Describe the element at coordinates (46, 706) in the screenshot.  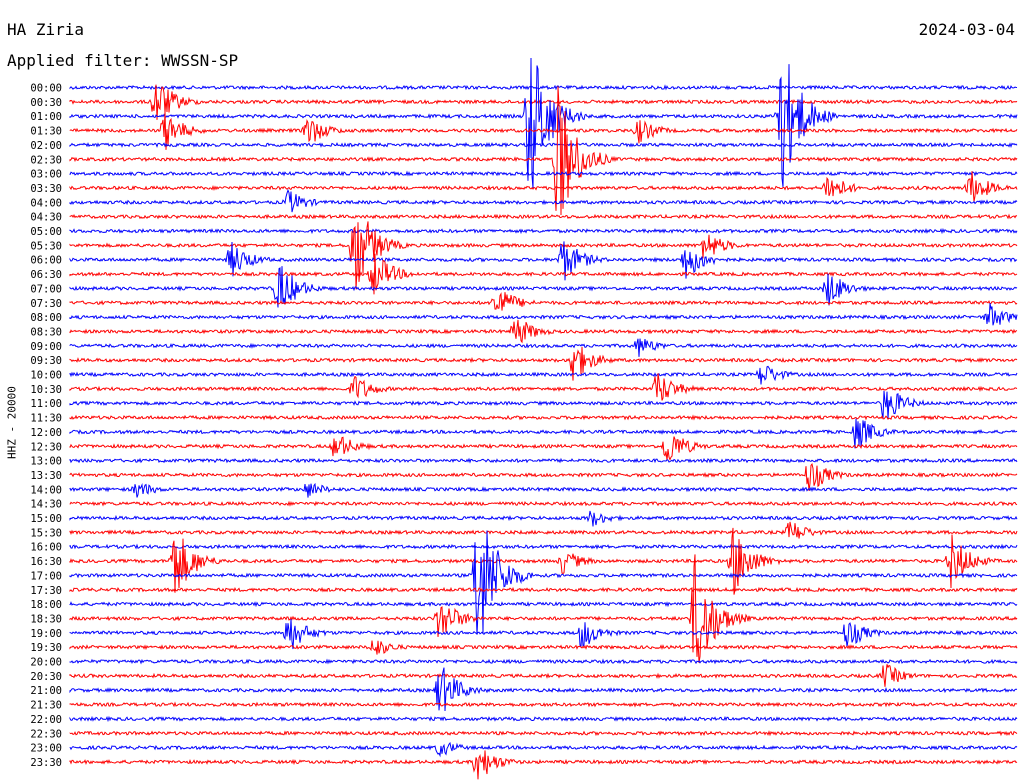
I see `row-label: 21:30` at that location.